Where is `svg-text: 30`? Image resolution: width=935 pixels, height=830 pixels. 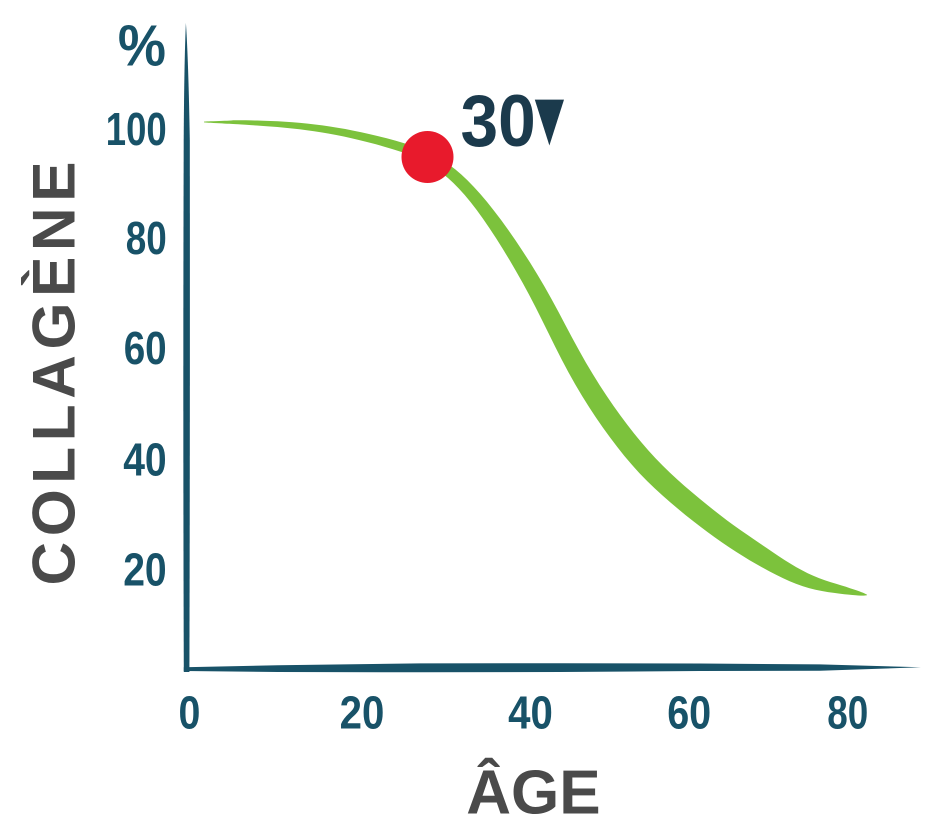 svg-text: 30 is located at coordinates (498, 120).